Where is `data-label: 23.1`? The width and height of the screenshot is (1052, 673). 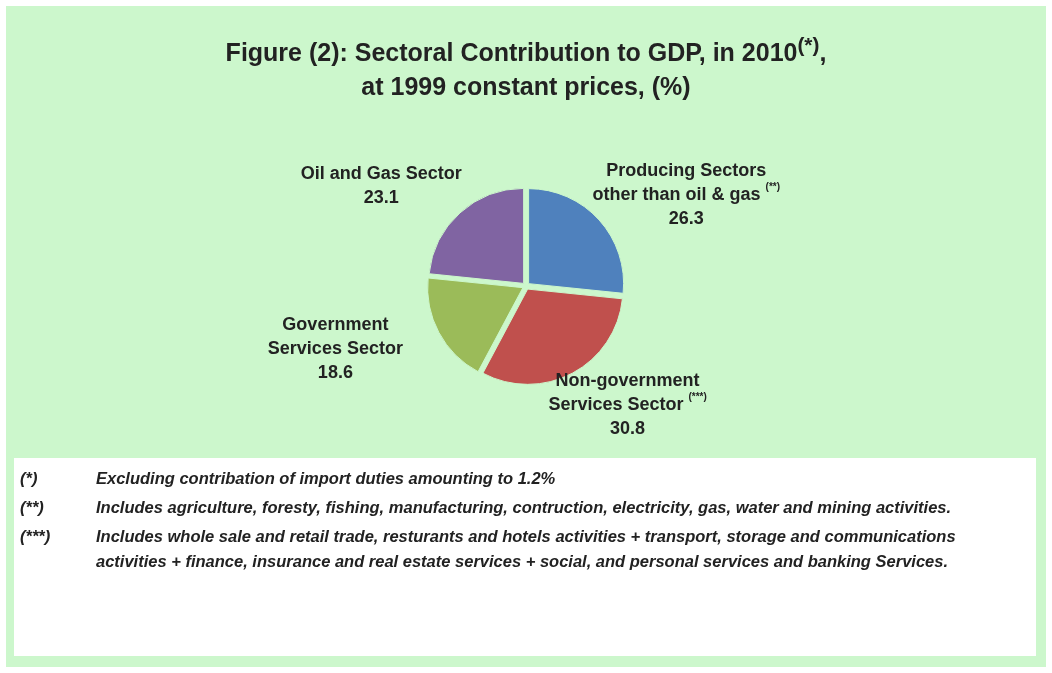 data-label: 23.1 is located at coordinates (381, 196).